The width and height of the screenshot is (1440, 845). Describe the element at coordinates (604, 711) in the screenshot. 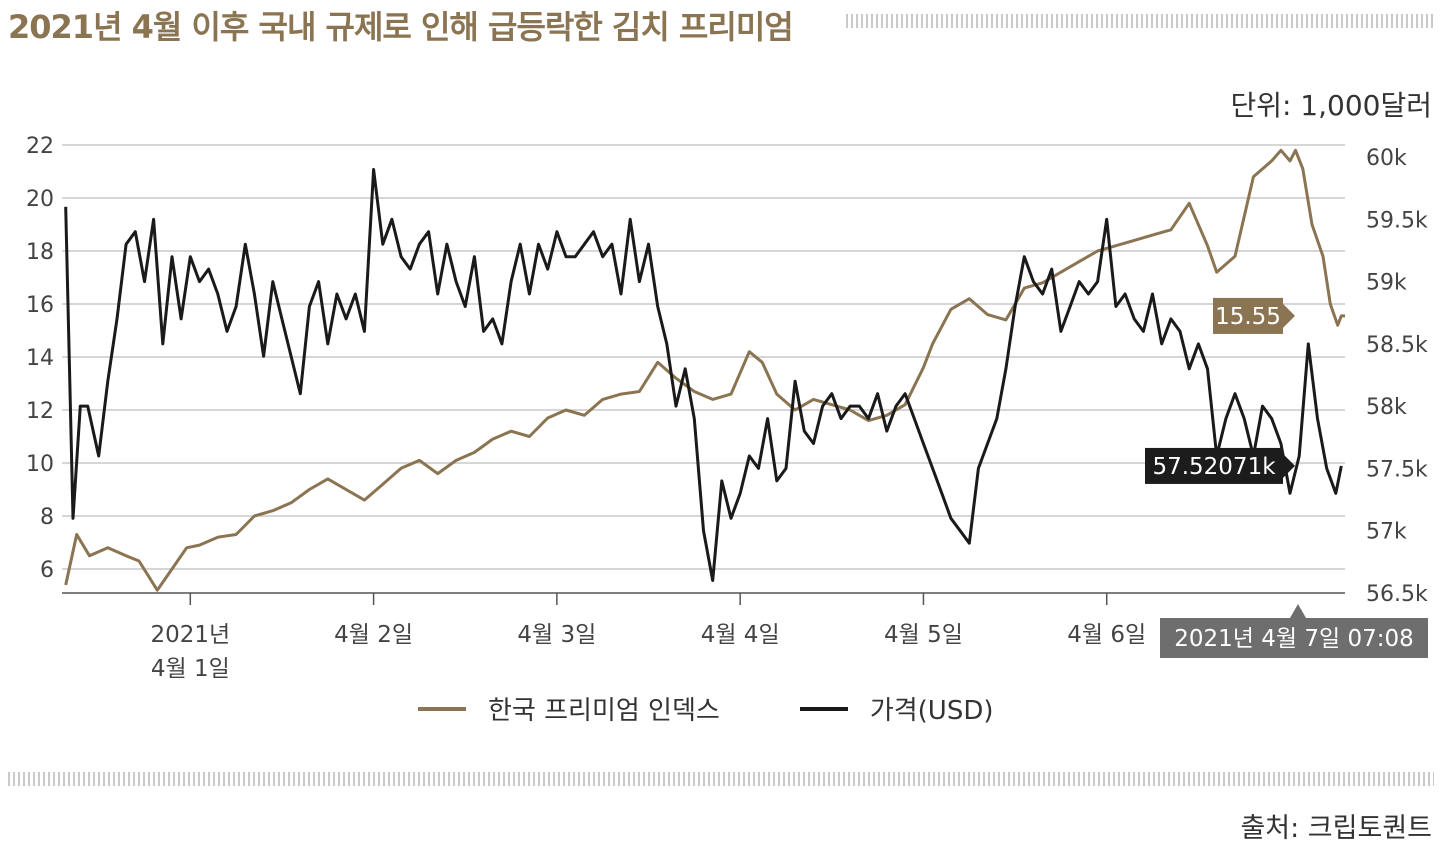

I see `legend-label-premium: 한국 프리미엄 인덱스` at that location.